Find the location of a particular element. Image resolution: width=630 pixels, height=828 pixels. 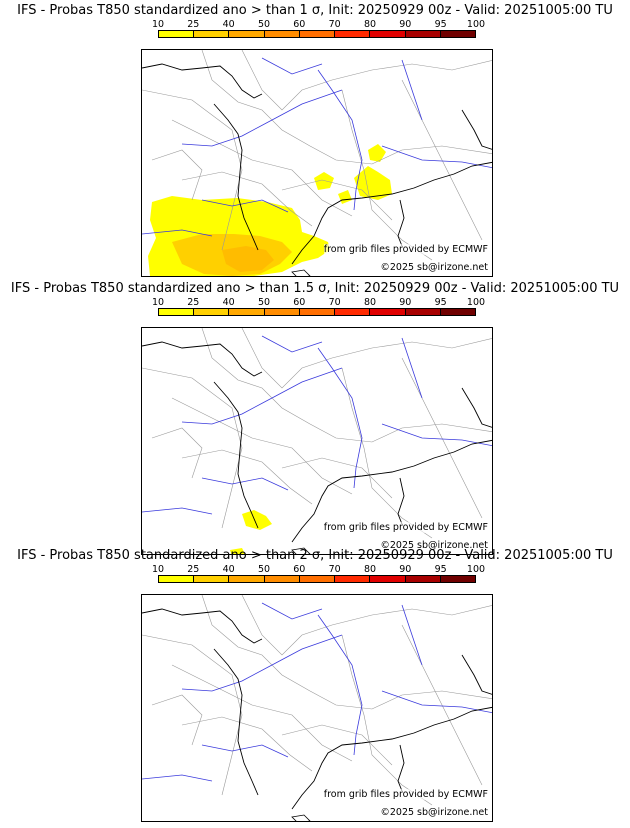

probability-area-pyrenees is located at coordinates (257, 520).